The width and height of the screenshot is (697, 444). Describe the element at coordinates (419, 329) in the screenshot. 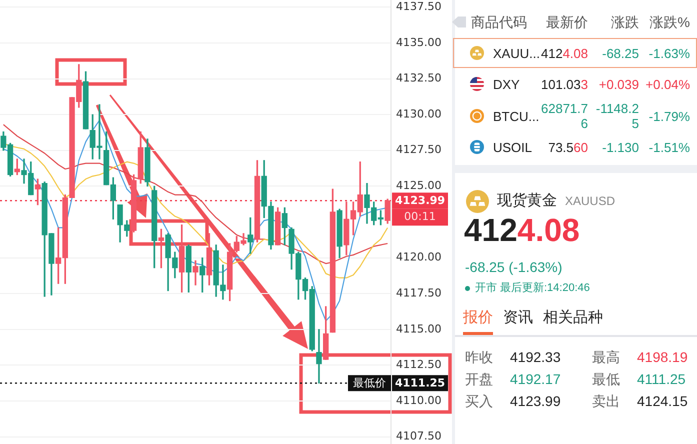

I see `y-tick-label: 4115.00` at that location.